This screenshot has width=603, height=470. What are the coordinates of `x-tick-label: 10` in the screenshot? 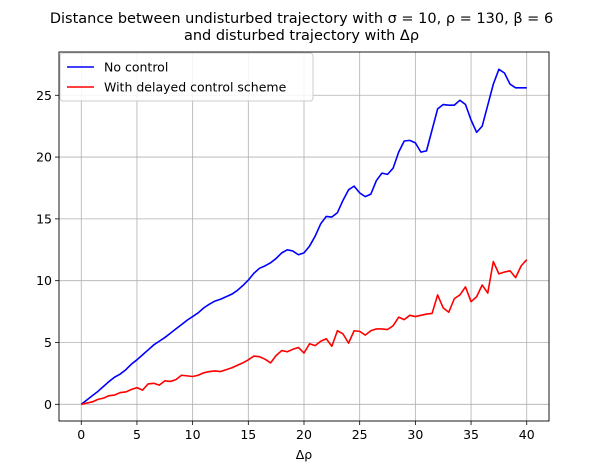 It's located at (193, 434).